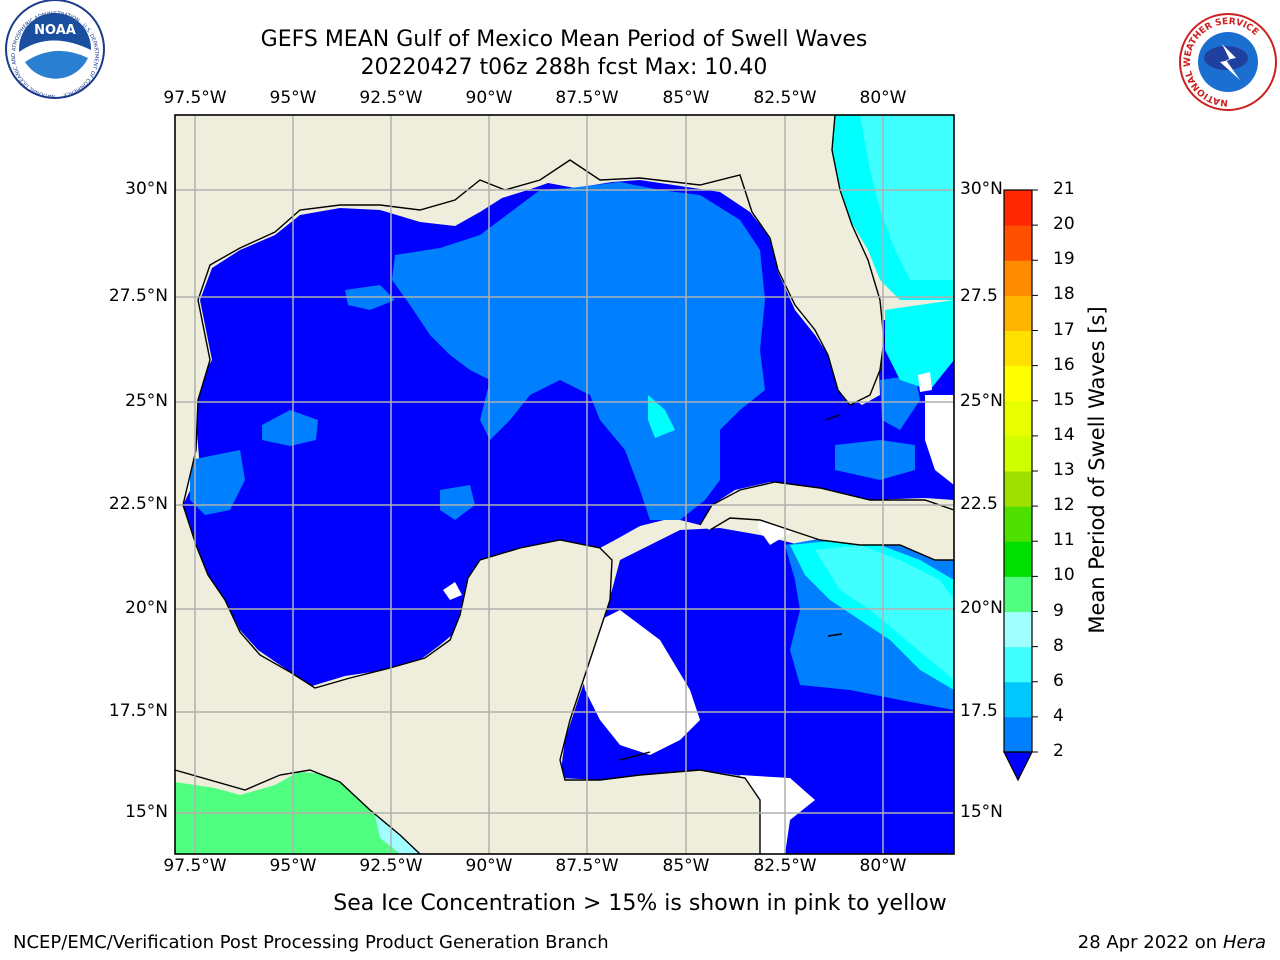  I want to click on lon-label-top: 87.5°W, so click(587, 98).